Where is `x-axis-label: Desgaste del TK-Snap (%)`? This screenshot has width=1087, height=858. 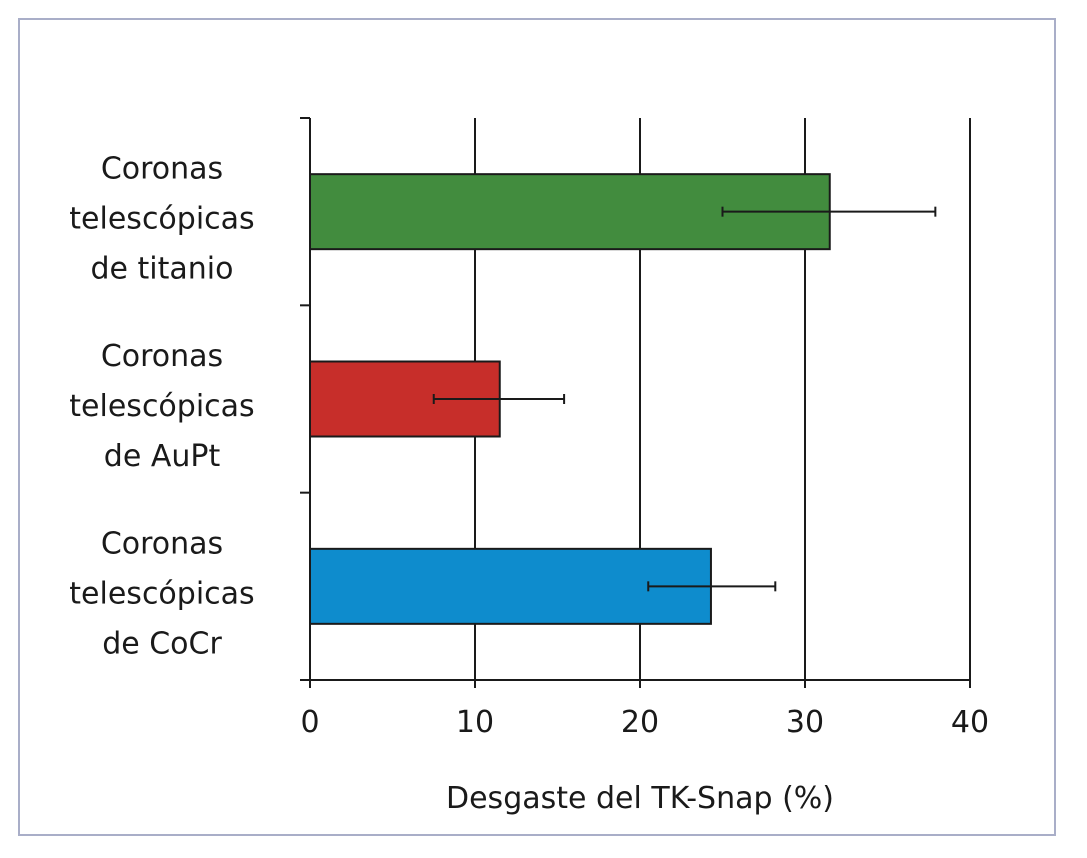
x-axis-label: Desgaste del TK-Snap (%) is located at coordinates (640, 798).